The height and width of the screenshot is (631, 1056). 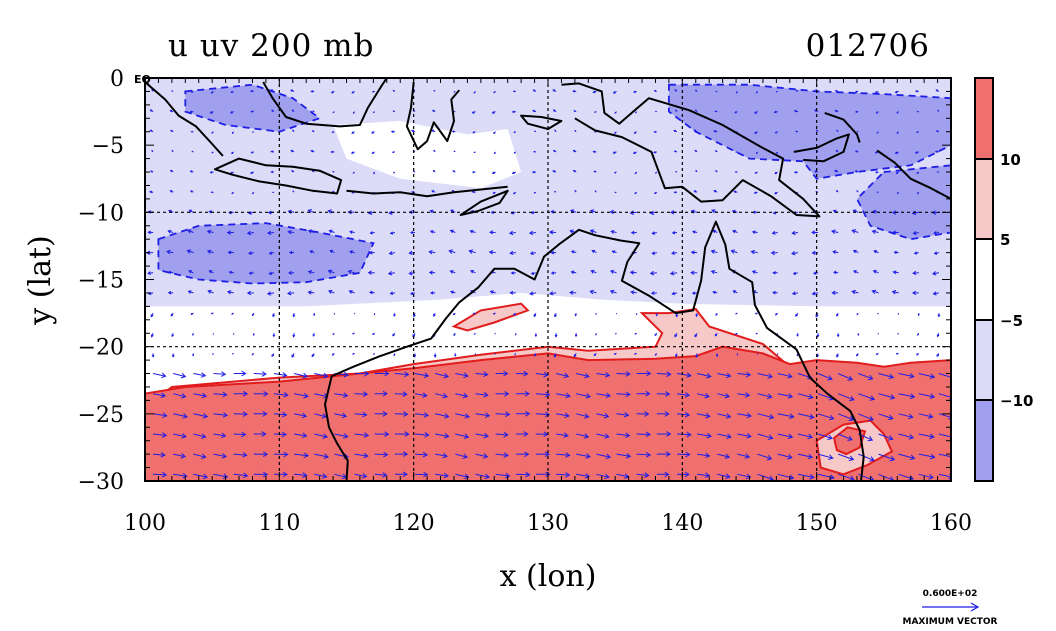 What do you see at coordinates (868, 46) in the screenshot?
I see `plot-date-label: 012706` at bounding box center [868, 46].